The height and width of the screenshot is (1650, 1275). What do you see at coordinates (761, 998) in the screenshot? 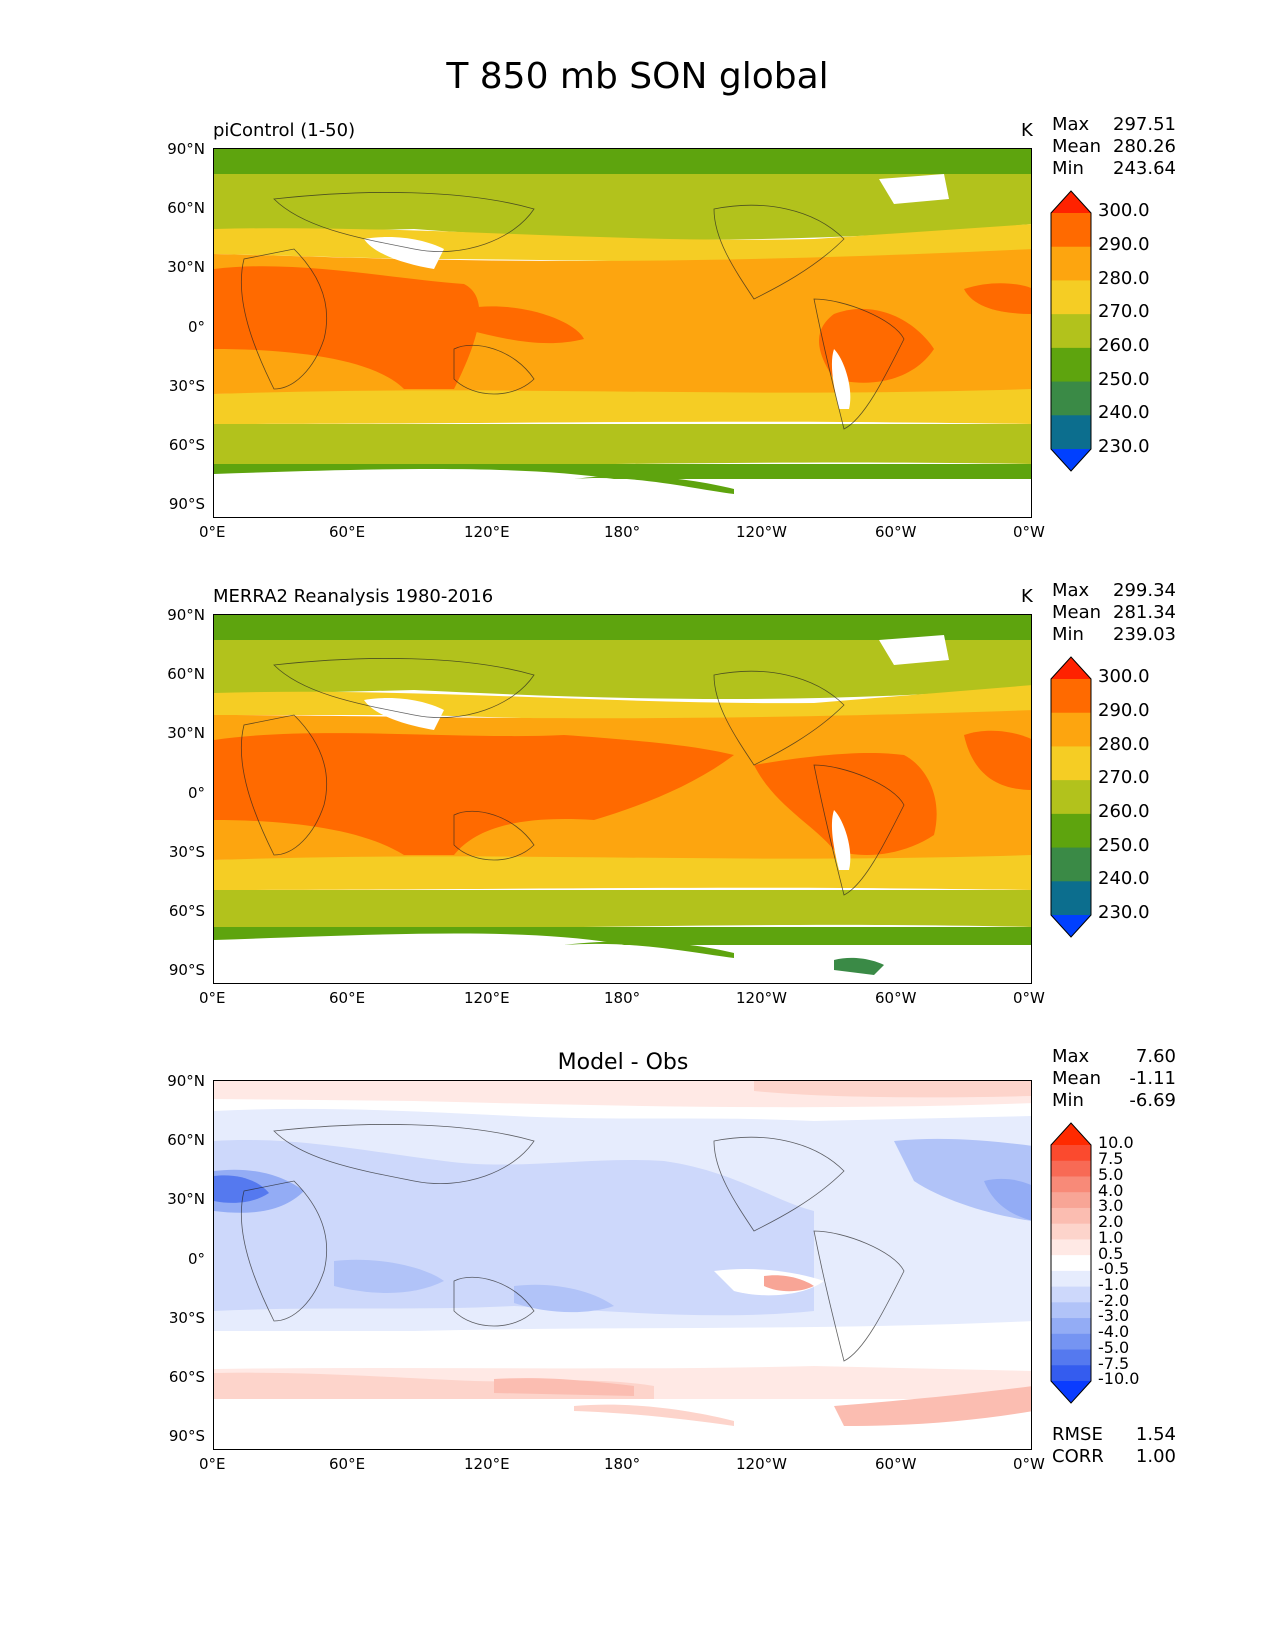
I see `xtick: 120°W` at bounding box center [761, 998].